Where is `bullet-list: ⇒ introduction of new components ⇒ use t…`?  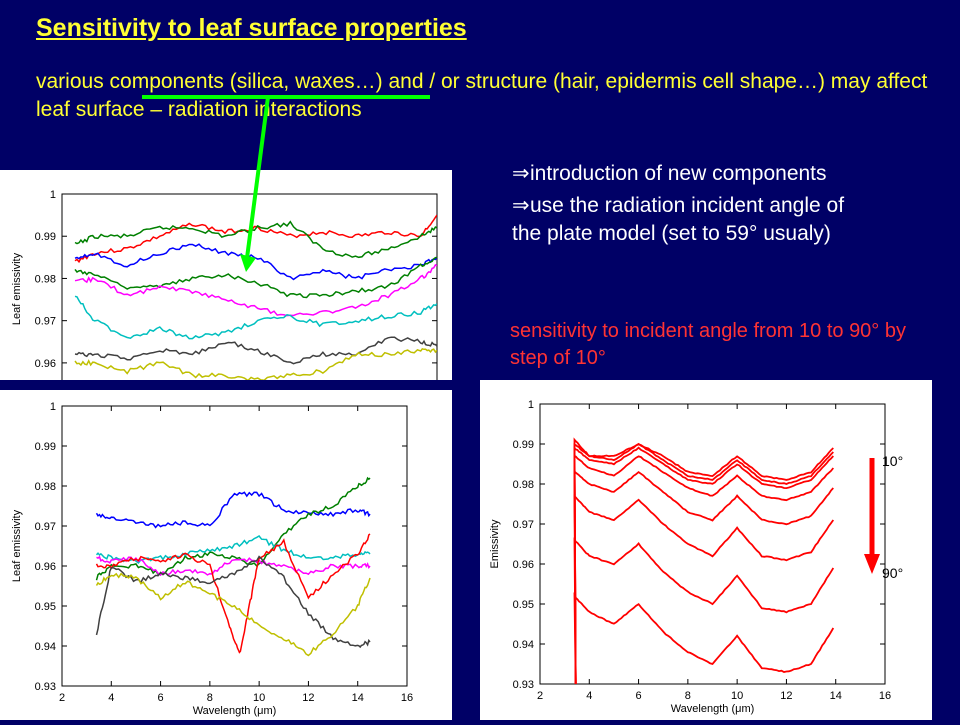
bullet-list: ⇒ introduction of new components ⇒ use t… is located at coordinates (732, 204).